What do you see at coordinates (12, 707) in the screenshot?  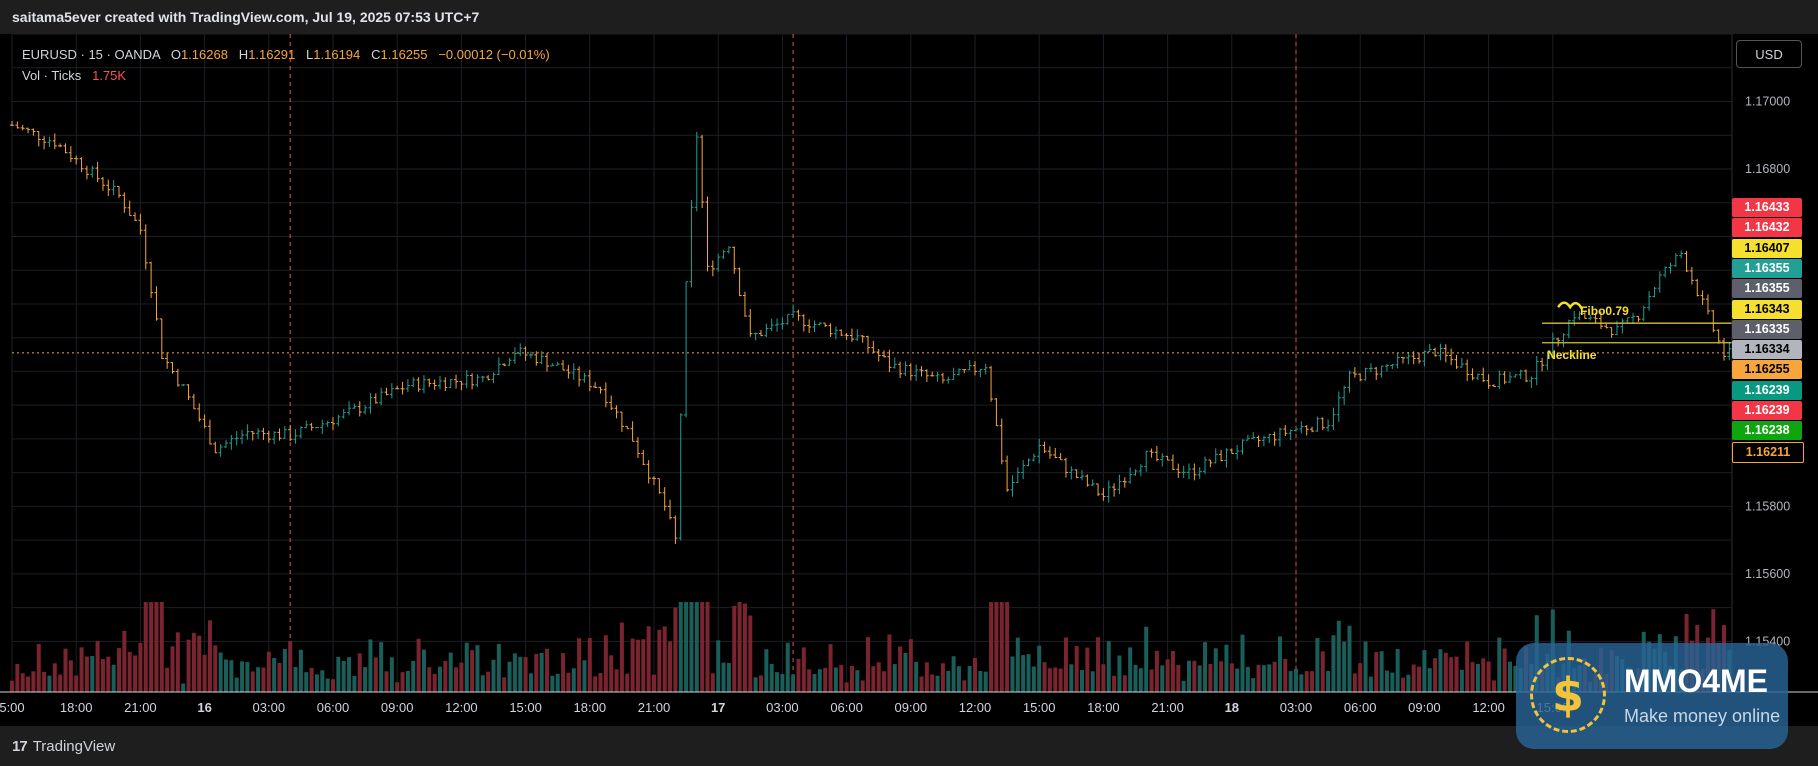 I see `time-tick-label: 5:00` at bounding box center [12, 707].